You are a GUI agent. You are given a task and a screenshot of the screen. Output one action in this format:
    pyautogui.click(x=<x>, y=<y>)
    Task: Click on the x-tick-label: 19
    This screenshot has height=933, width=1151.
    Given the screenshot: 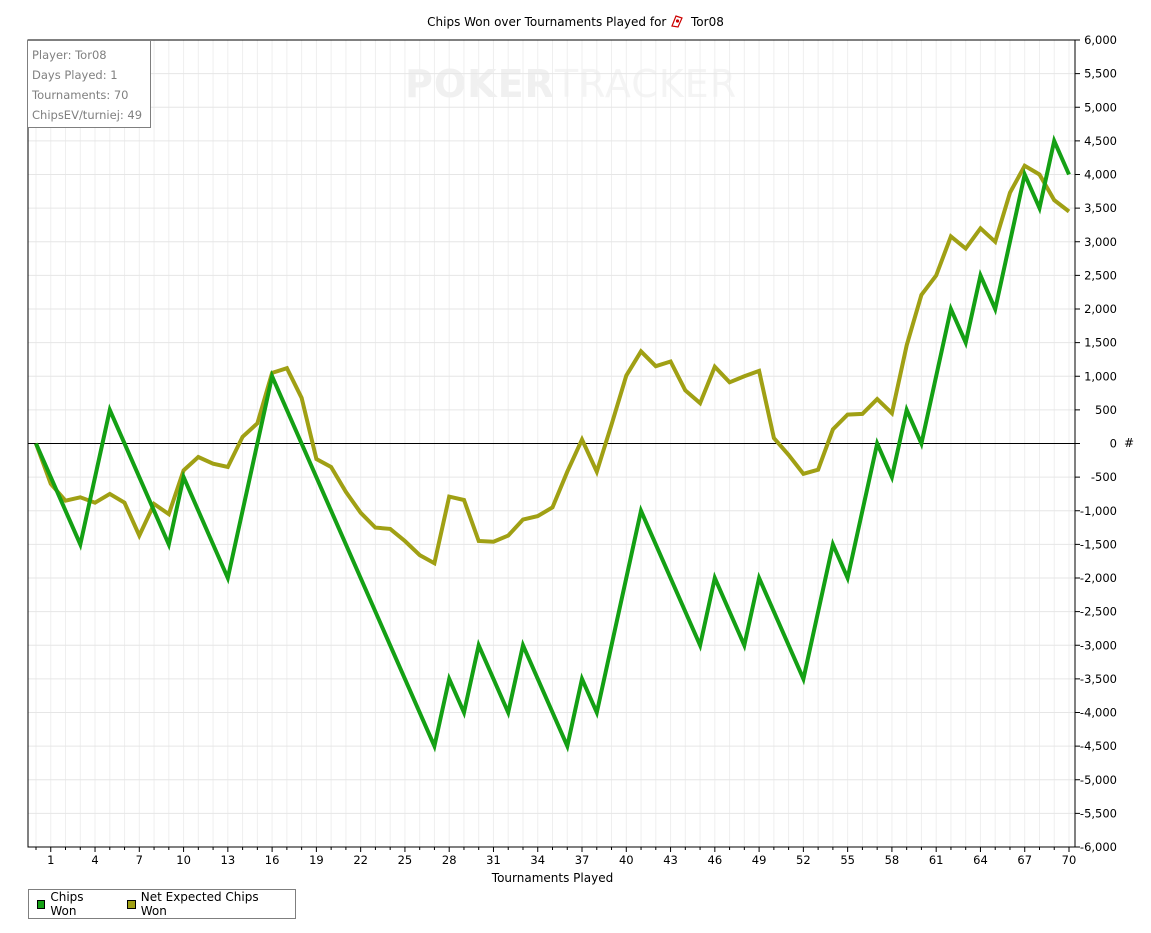 What is the action you would take?
    pyautogui.click(x=316, y=860)
    